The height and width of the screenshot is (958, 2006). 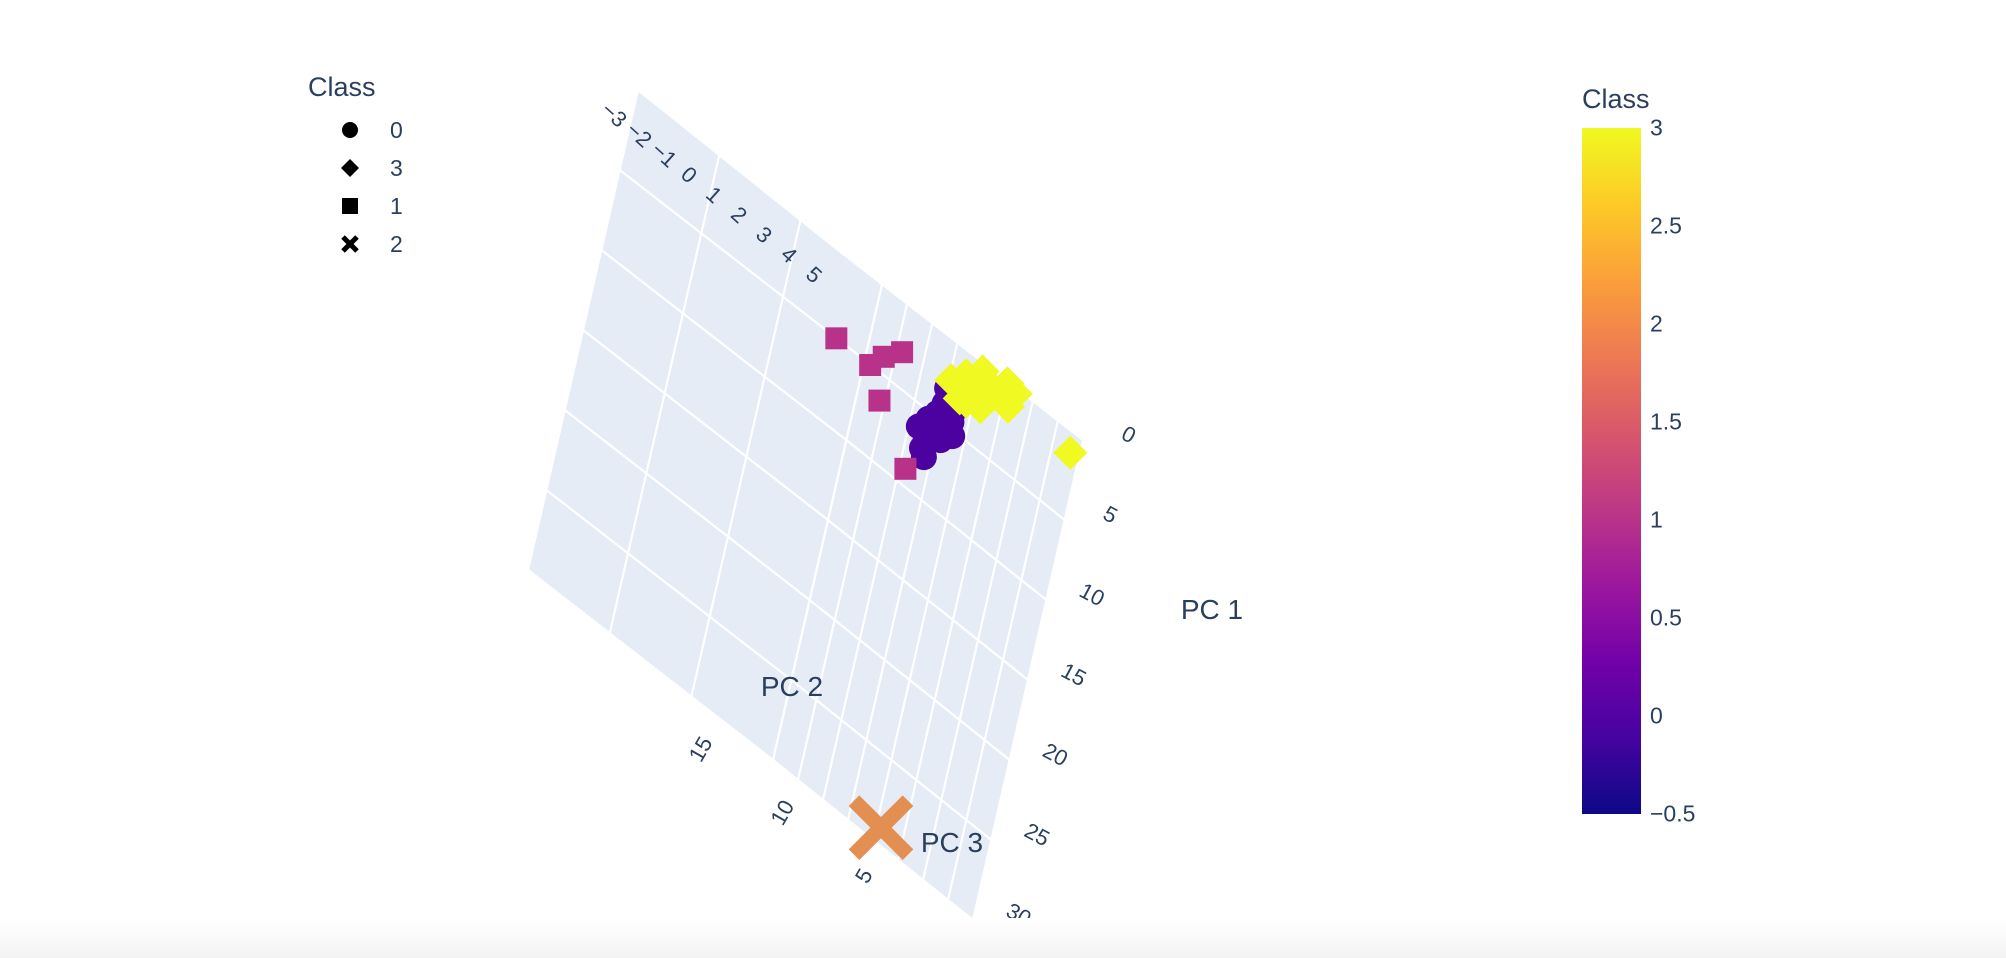 I want to click on colorbar, so click(x=1611, y=471).